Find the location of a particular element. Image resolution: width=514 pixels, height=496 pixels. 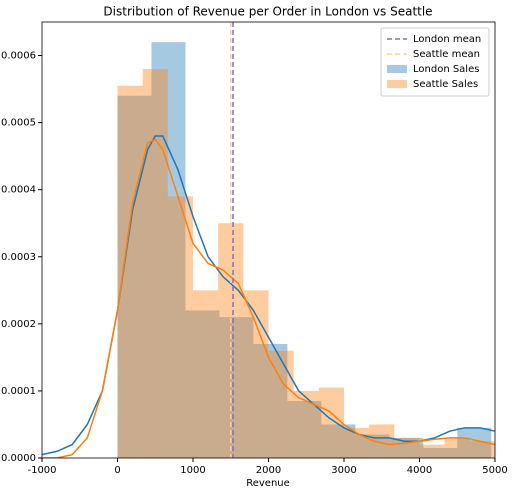

legend-label: London mean is located at coordinates (447, 39).